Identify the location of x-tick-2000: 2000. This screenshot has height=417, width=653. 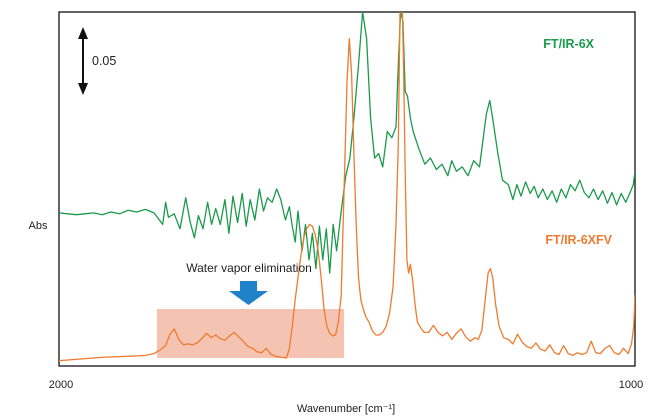
(61, 385).